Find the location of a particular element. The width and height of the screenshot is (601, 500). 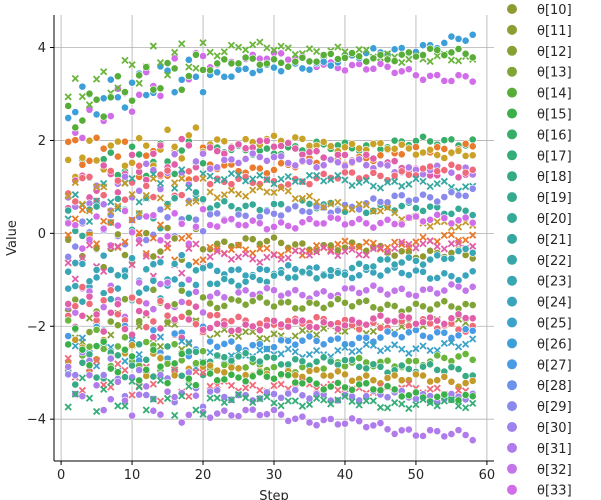

legend-marker is located at coordinates (512, 134).